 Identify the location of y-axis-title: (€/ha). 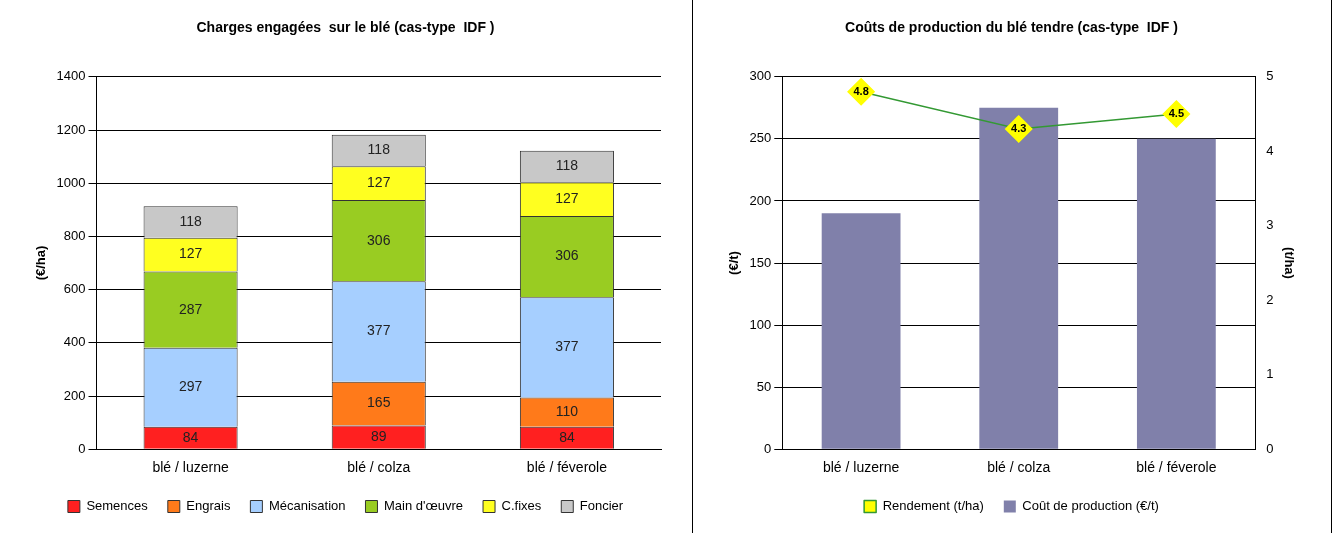
(41, 263).